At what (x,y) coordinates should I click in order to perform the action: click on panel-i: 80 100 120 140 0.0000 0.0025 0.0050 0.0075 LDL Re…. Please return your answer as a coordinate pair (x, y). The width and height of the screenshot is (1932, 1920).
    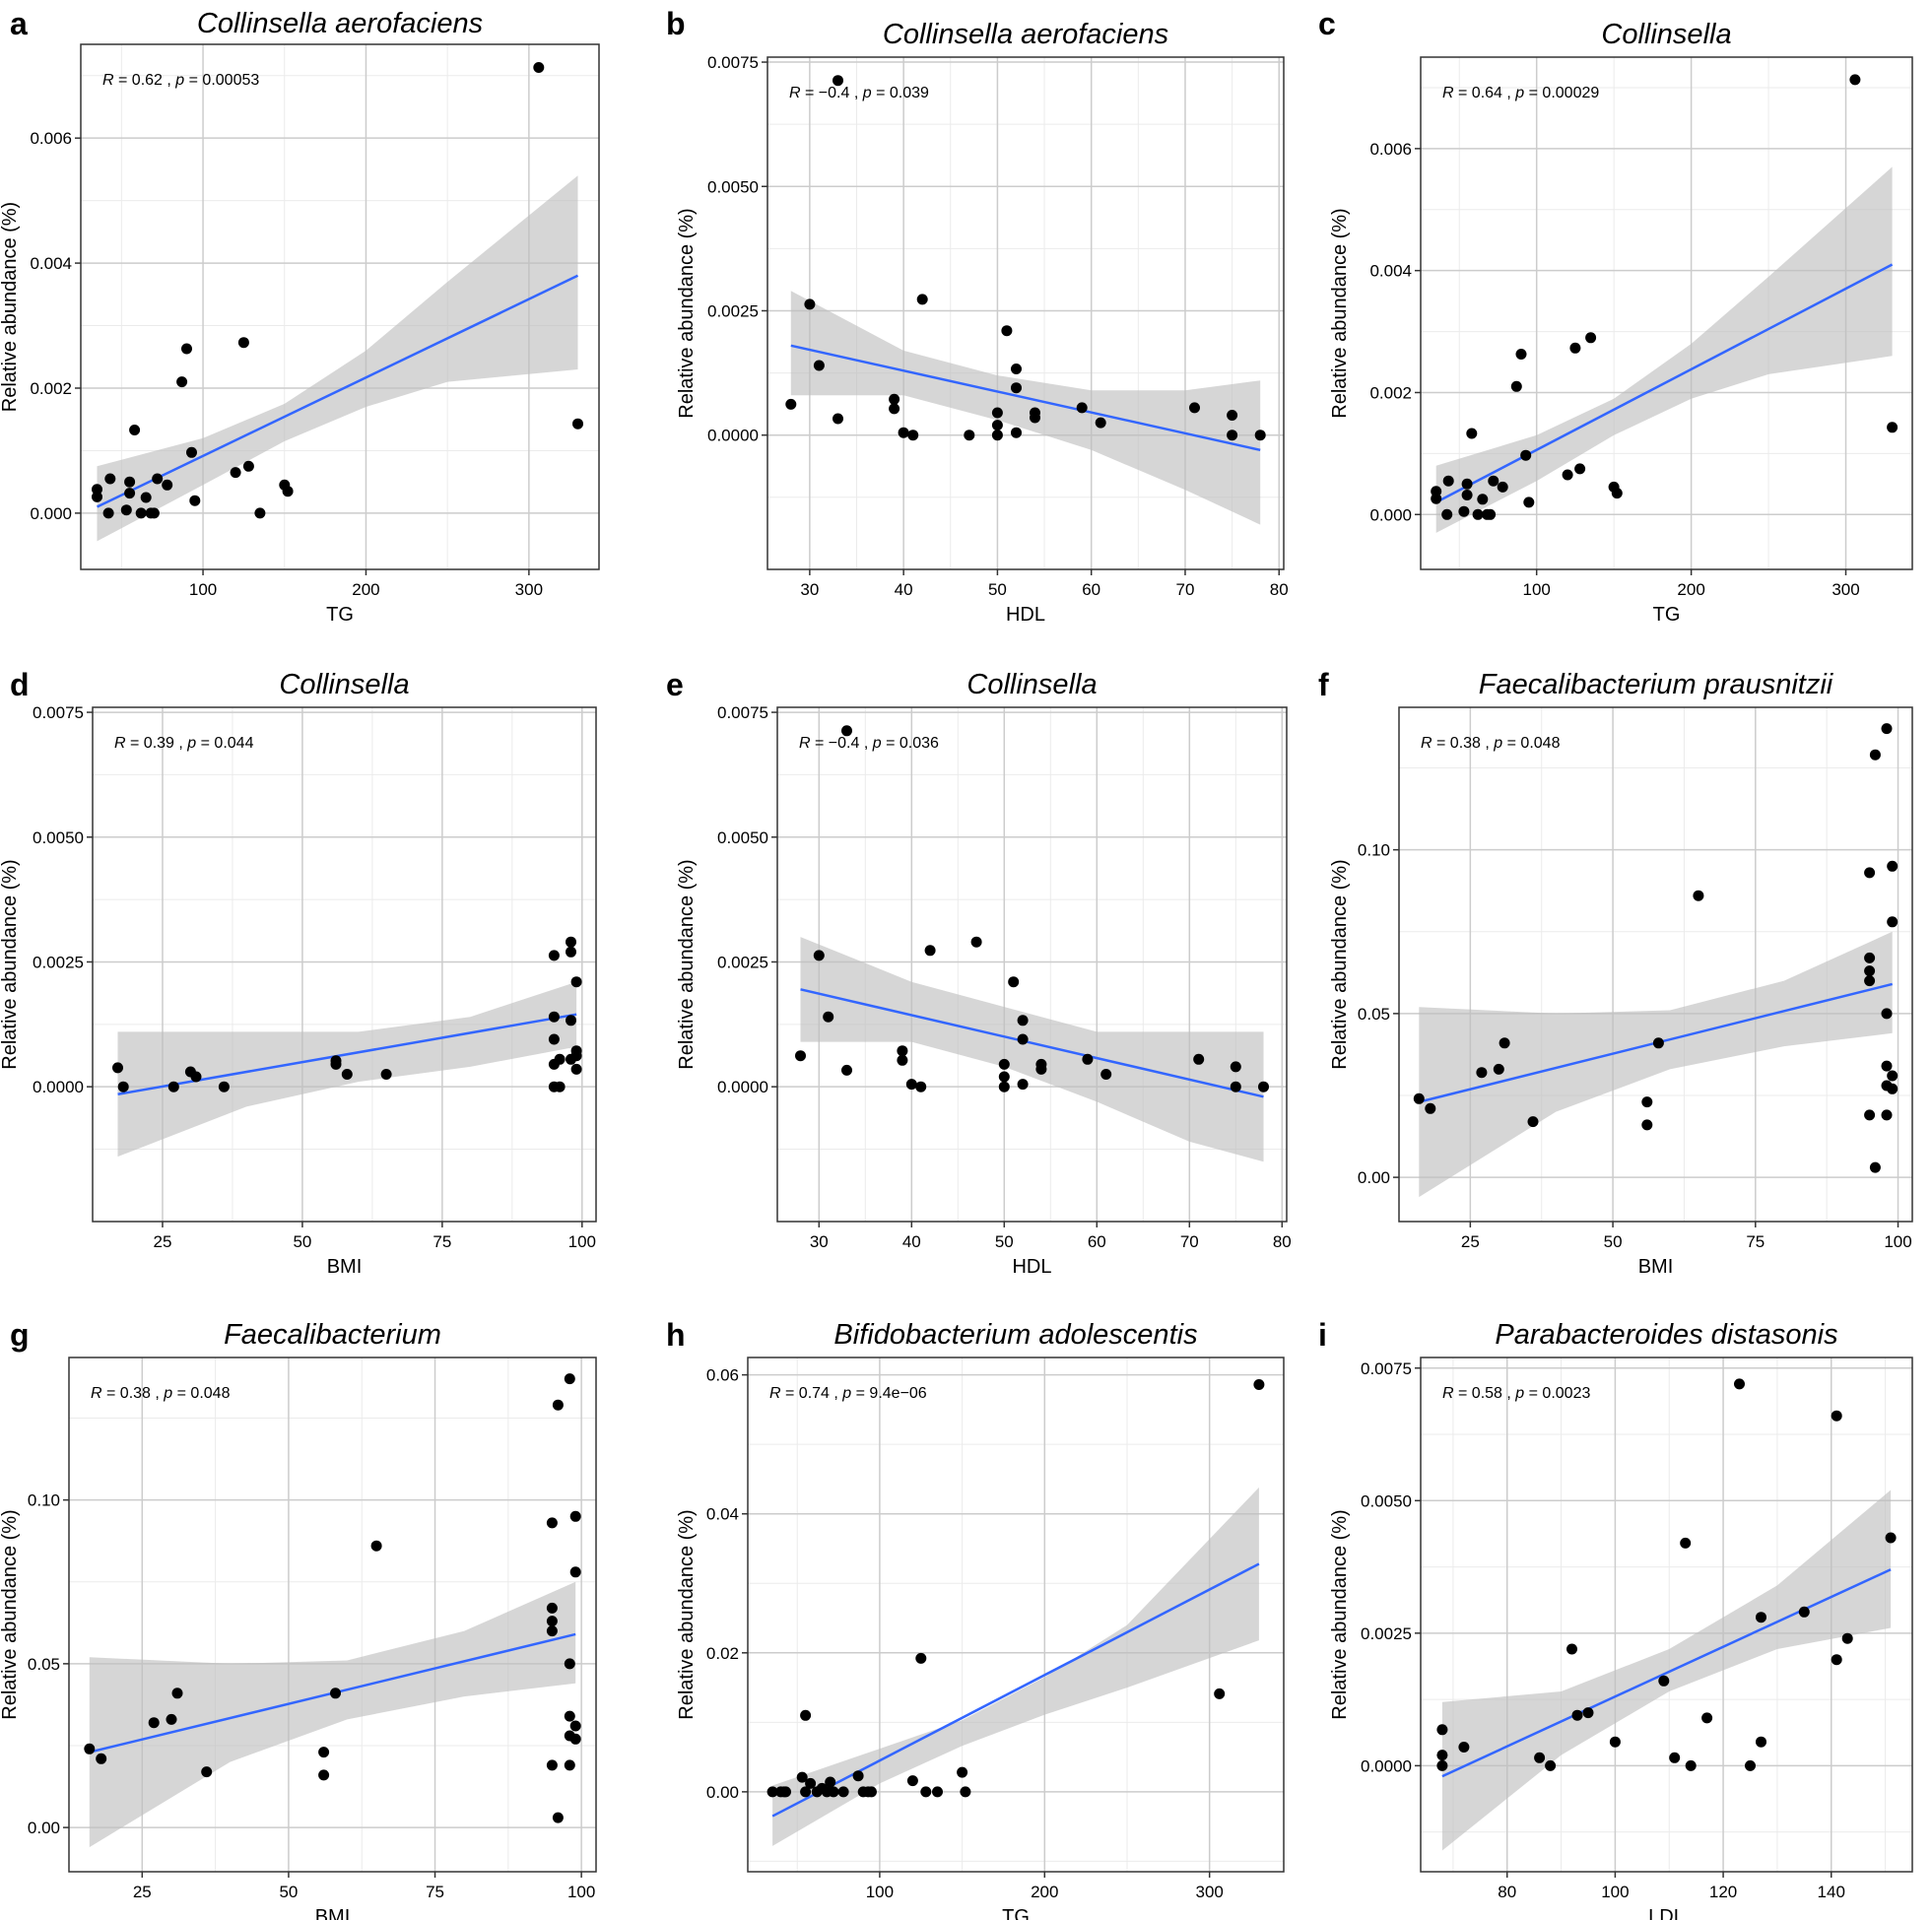
    Looking at the image, I should click on (1615, 1618).